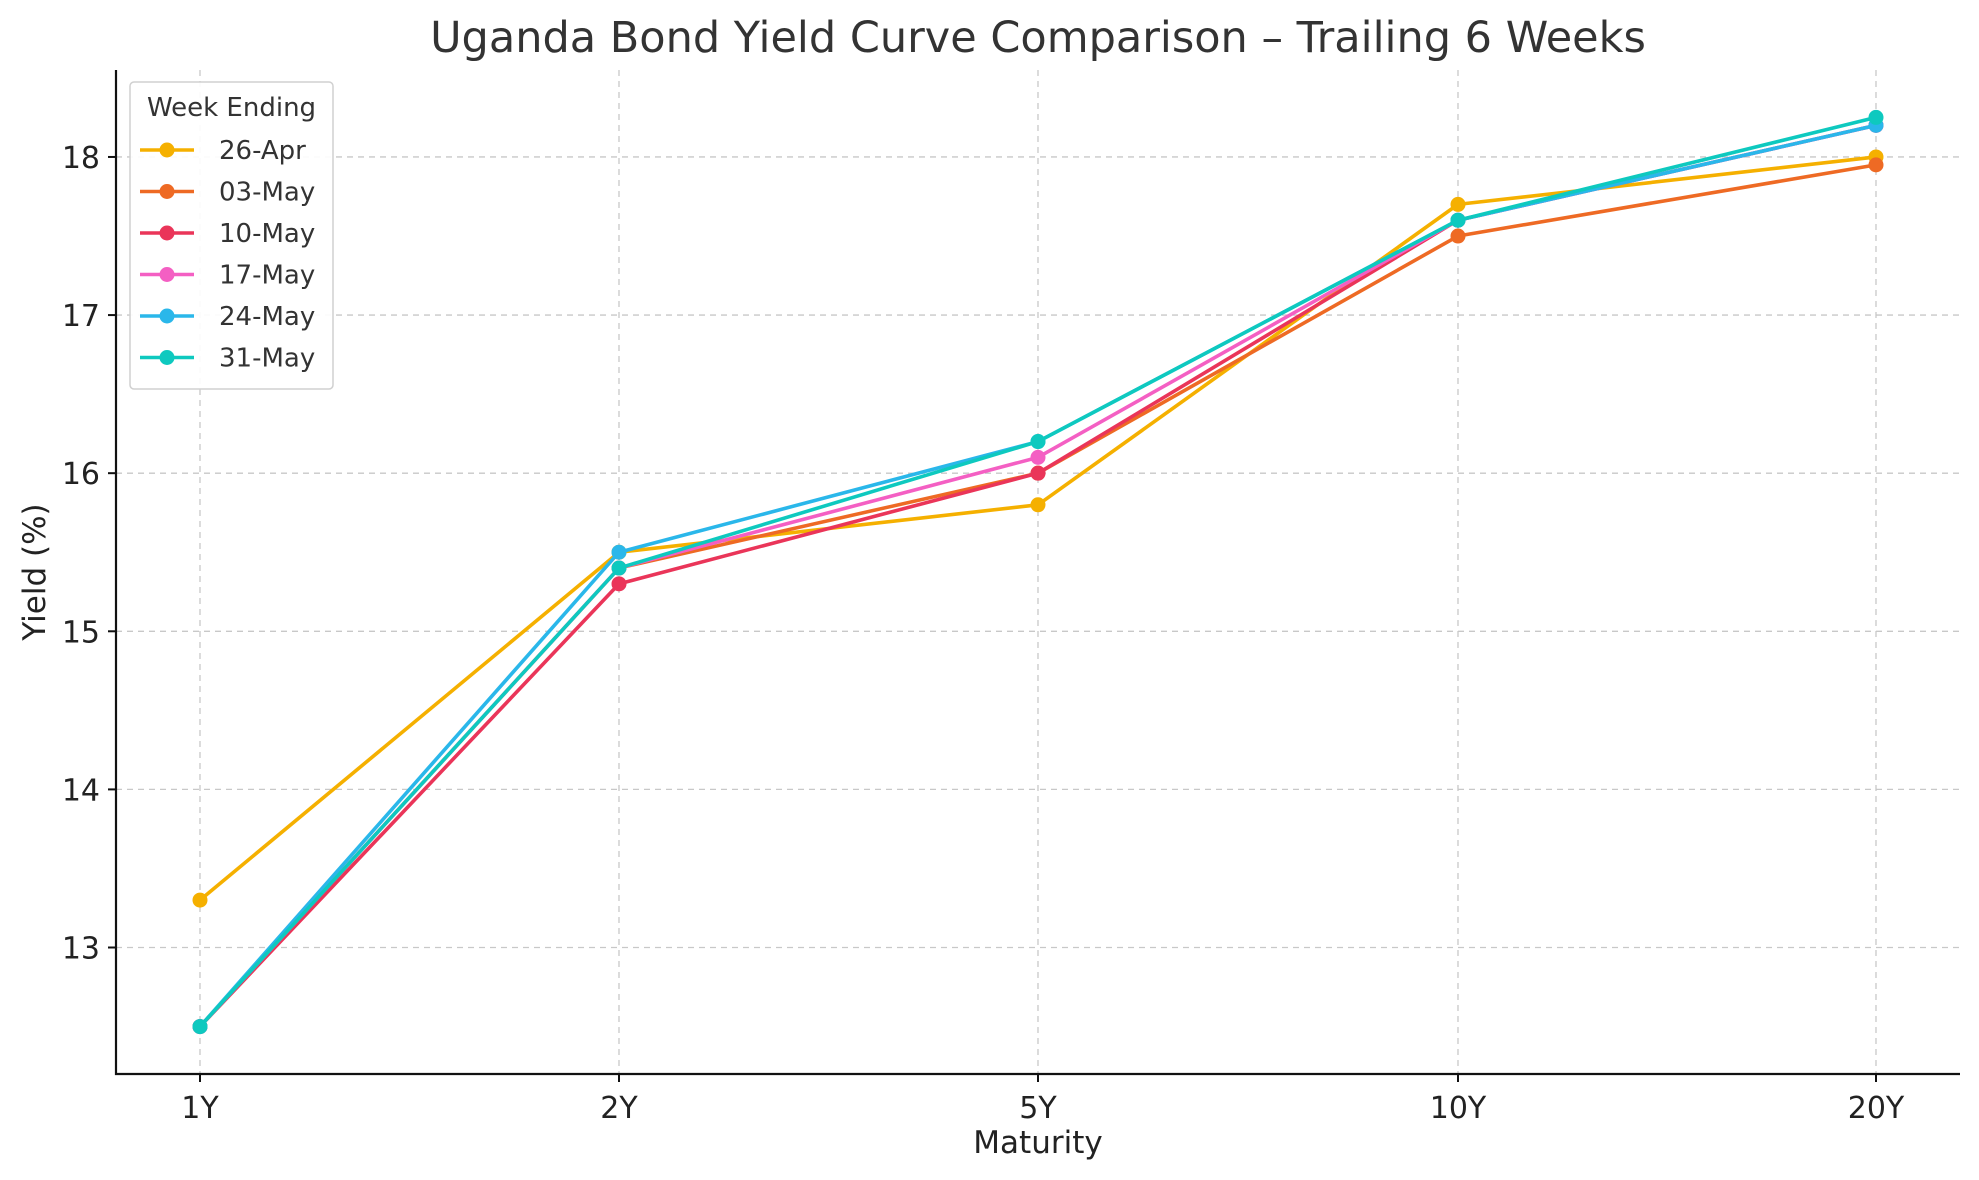  Describe the element at coordinates (231, 108) in the screenshot. I see `legend-title: Week Ending` at that location.